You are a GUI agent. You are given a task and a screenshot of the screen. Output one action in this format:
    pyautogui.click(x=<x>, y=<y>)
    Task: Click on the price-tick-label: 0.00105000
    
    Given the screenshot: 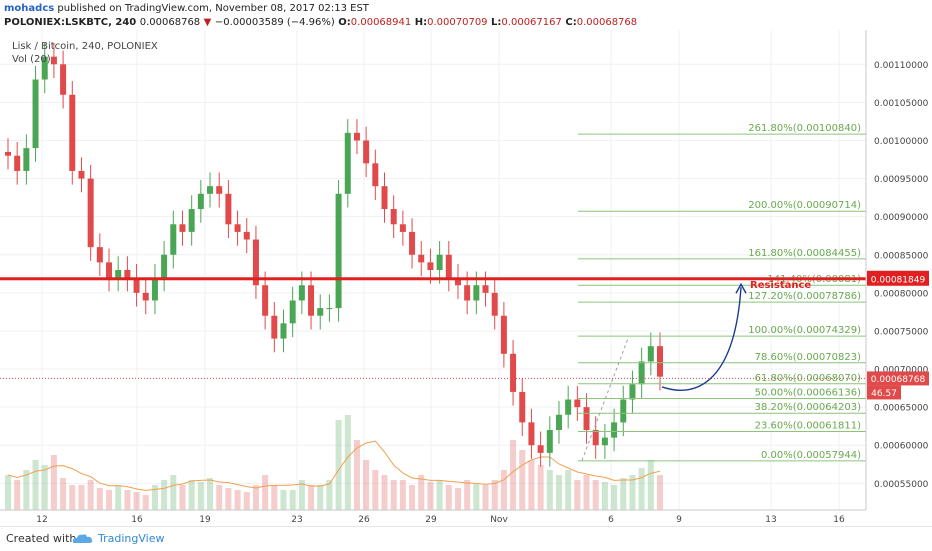 What is the action you would take?
    pyautogui.click(x=901, y=104)
    